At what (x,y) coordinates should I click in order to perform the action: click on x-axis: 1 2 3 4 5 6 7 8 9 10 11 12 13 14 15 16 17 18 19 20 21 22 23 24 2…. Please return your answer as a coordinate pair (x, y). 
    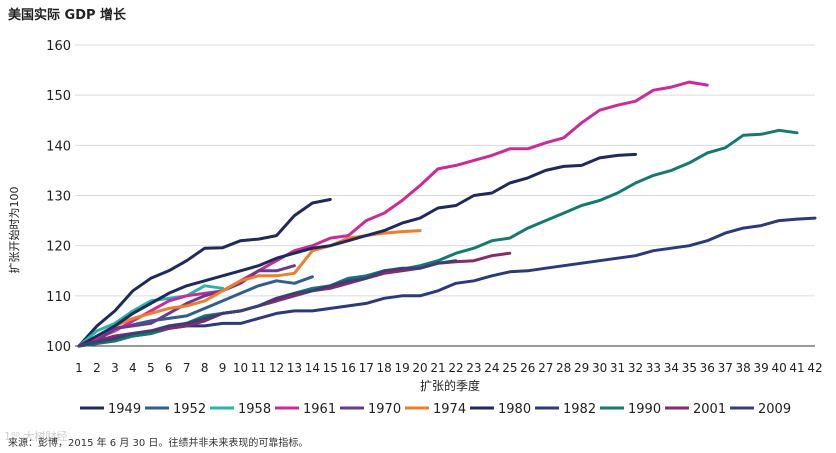
    Looking at the image, I should click on (448, 368).